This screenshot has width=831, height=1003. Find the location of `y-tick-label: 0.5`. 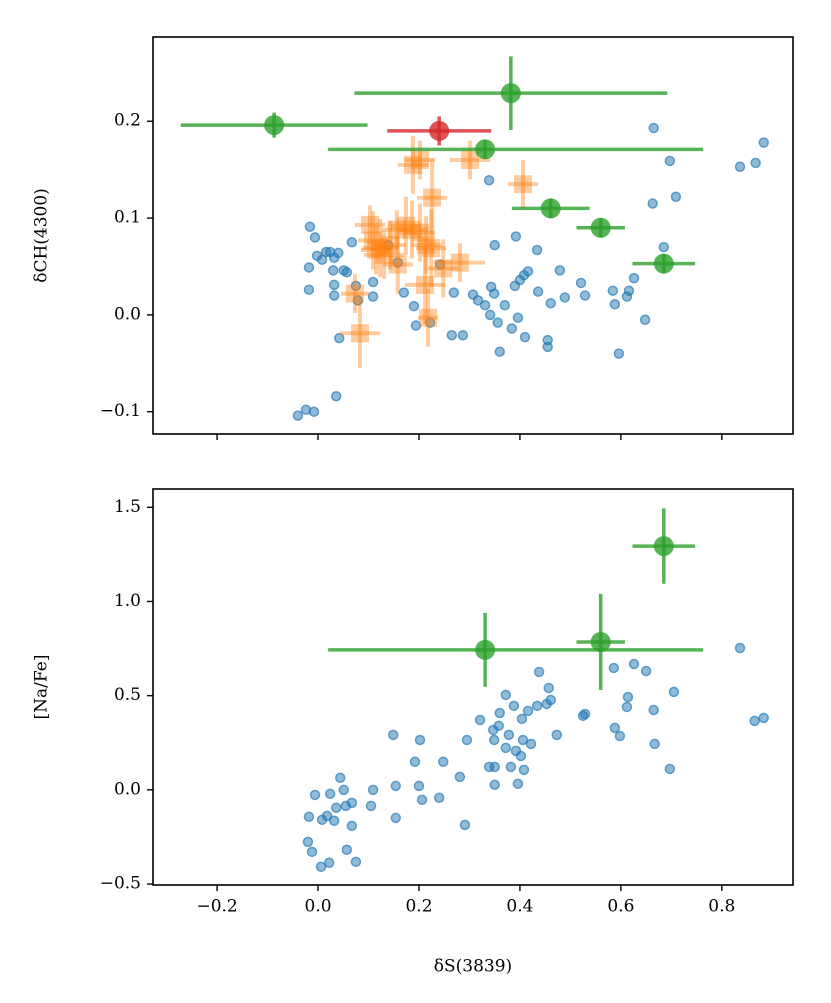

y-tick-label: 0.5 is located at coordinates (127, 695).